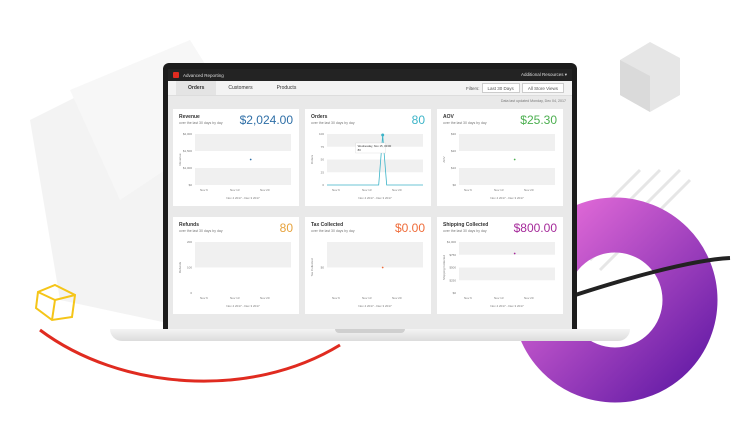  Describe the element at coordinates (266, 120) in the screenshot. I see `card-value: $2,024.00` at that location.